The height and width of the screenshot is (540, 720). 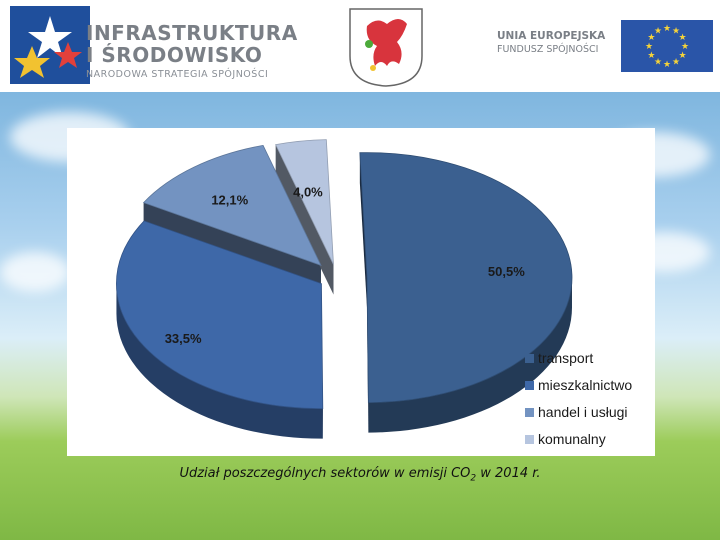 What do you see at coordinates (466, 278) in the screenshot?
I see `pie-slice-transport` at bounding box center [466, 278].